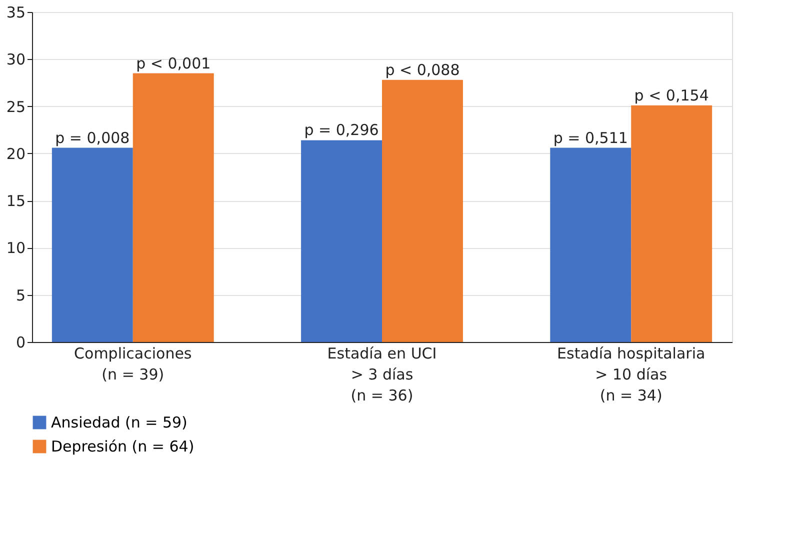 The width and height of the screenshot is (803, 558). I want to click on y-tick-label: 10, so click(16, 248).